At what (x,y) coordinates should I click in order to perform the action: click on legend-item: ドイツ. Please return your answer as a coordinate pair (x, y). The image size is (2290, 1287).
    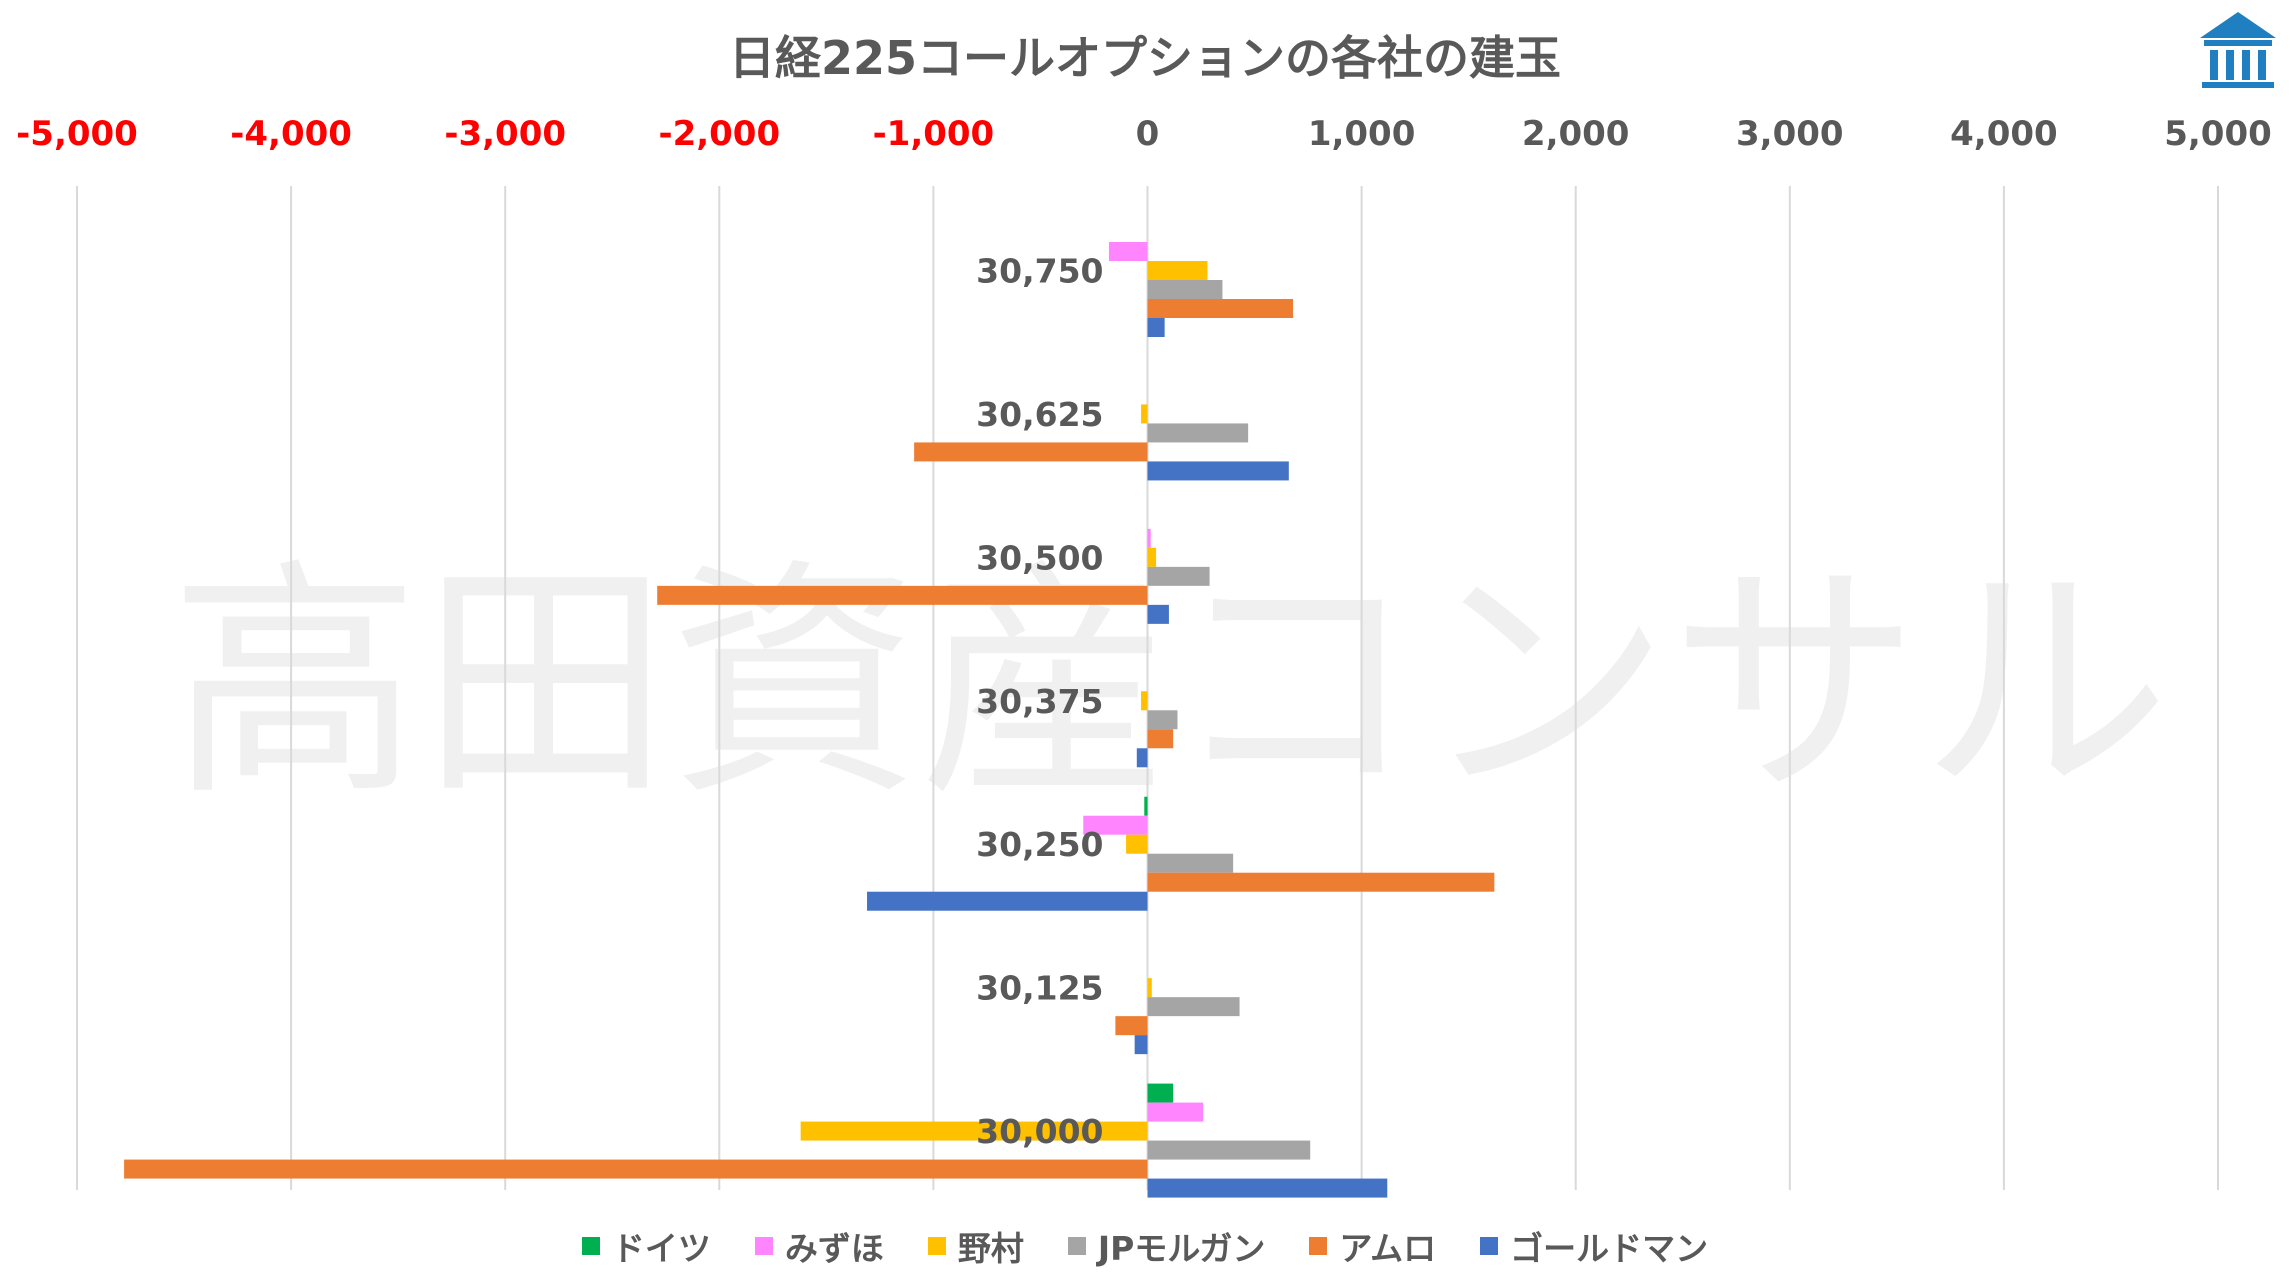
    Looking at the image, I should click on (646, 1246).